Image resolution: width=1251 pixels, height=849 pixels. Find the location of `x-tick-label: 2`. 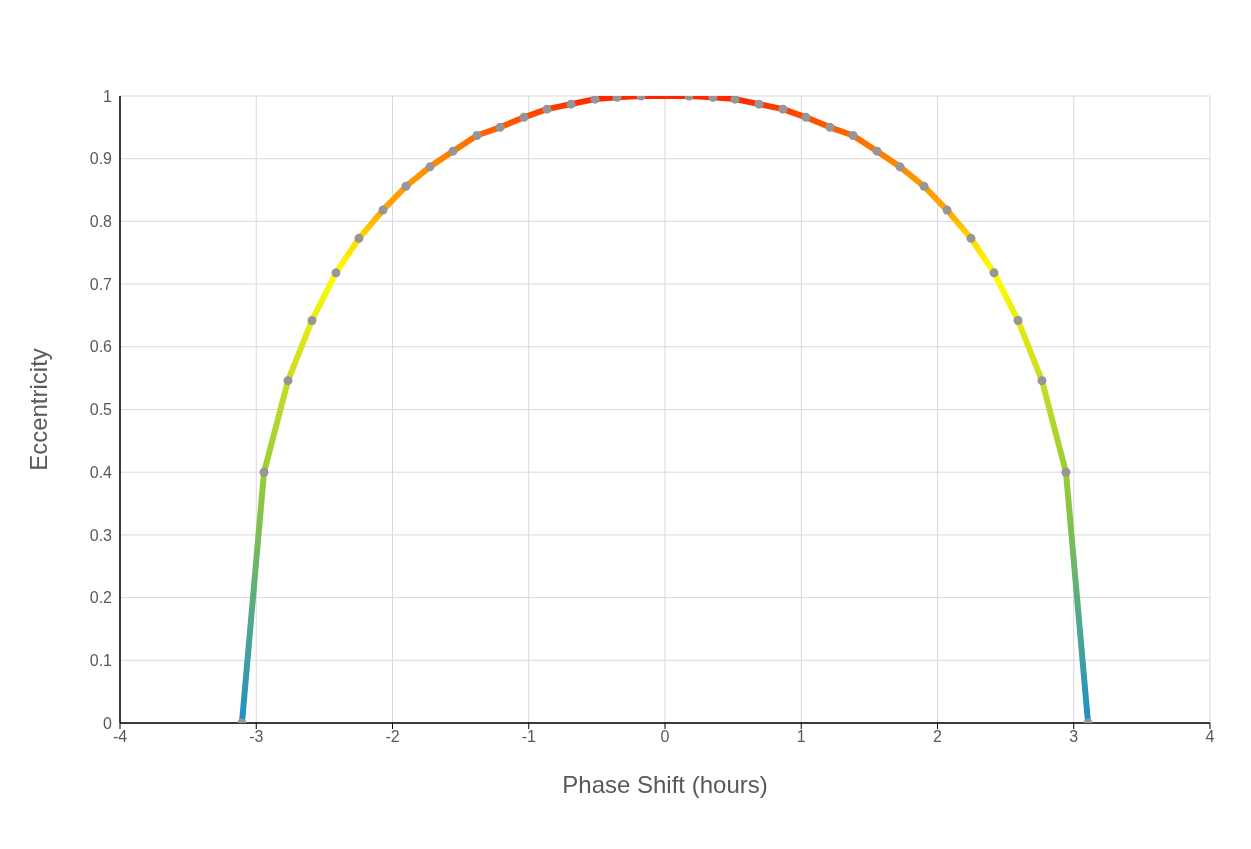

x-tick-label: 2 is located at coordinates (938, 737).